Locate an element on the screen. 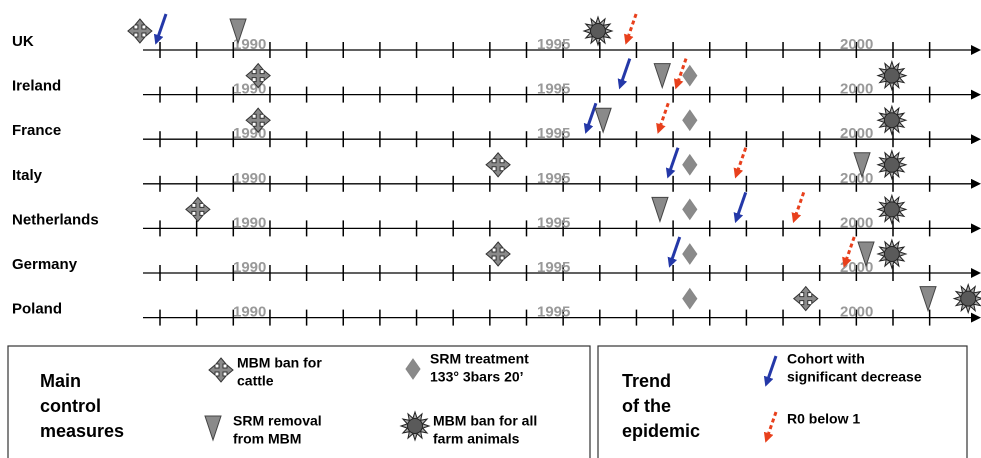 The width and height of the screenshot is (981, 458). timeline-row: Ireland 1990 1995 2000 is located at coordinates (496, 80).